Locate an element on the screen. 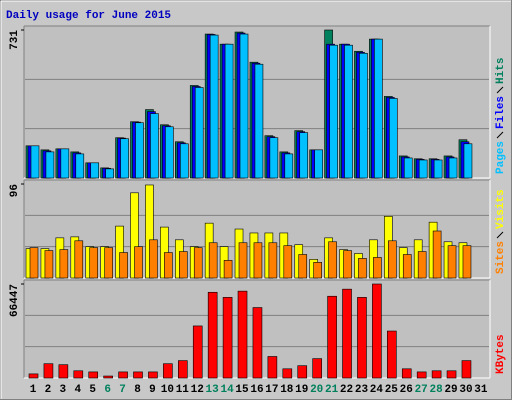 The width and height of the screenshot is (512, 400). x-tick-label: 17 is located at coordinates (271, 390).